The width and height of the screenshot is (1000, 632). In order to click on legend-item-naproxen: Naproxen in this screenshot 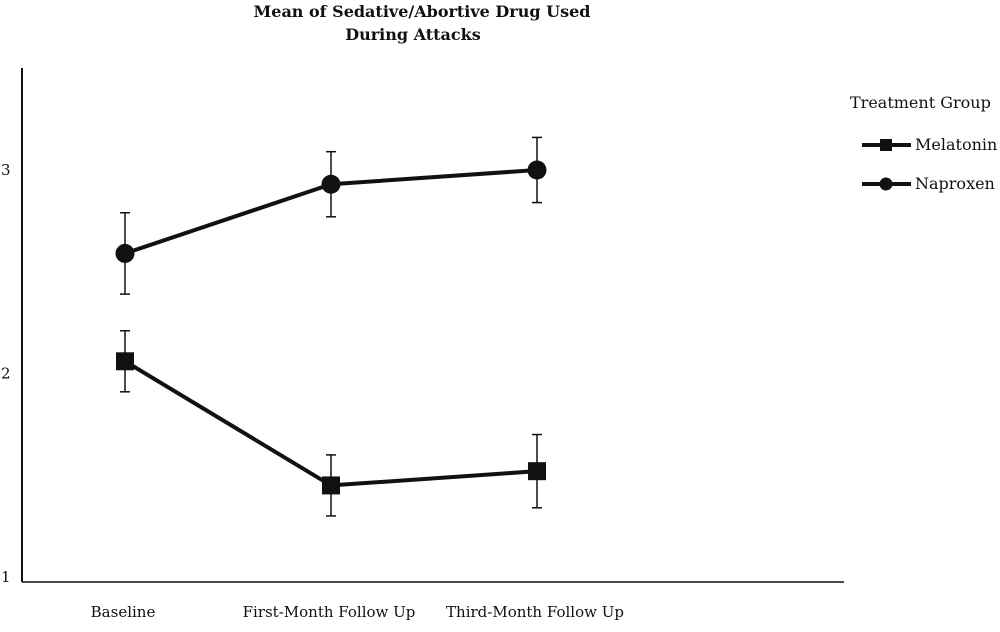, I will do `click(928, 183)`.